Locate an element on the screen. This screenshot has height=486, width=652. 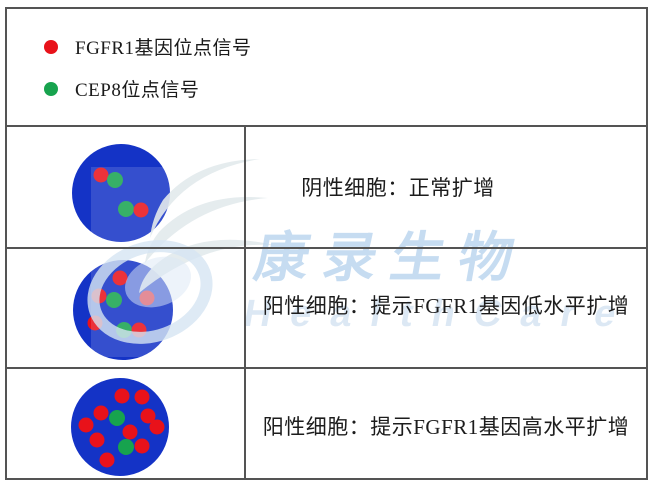
legend-label-cep8: CEP8位点信号 is located at coordinates (137, 90).